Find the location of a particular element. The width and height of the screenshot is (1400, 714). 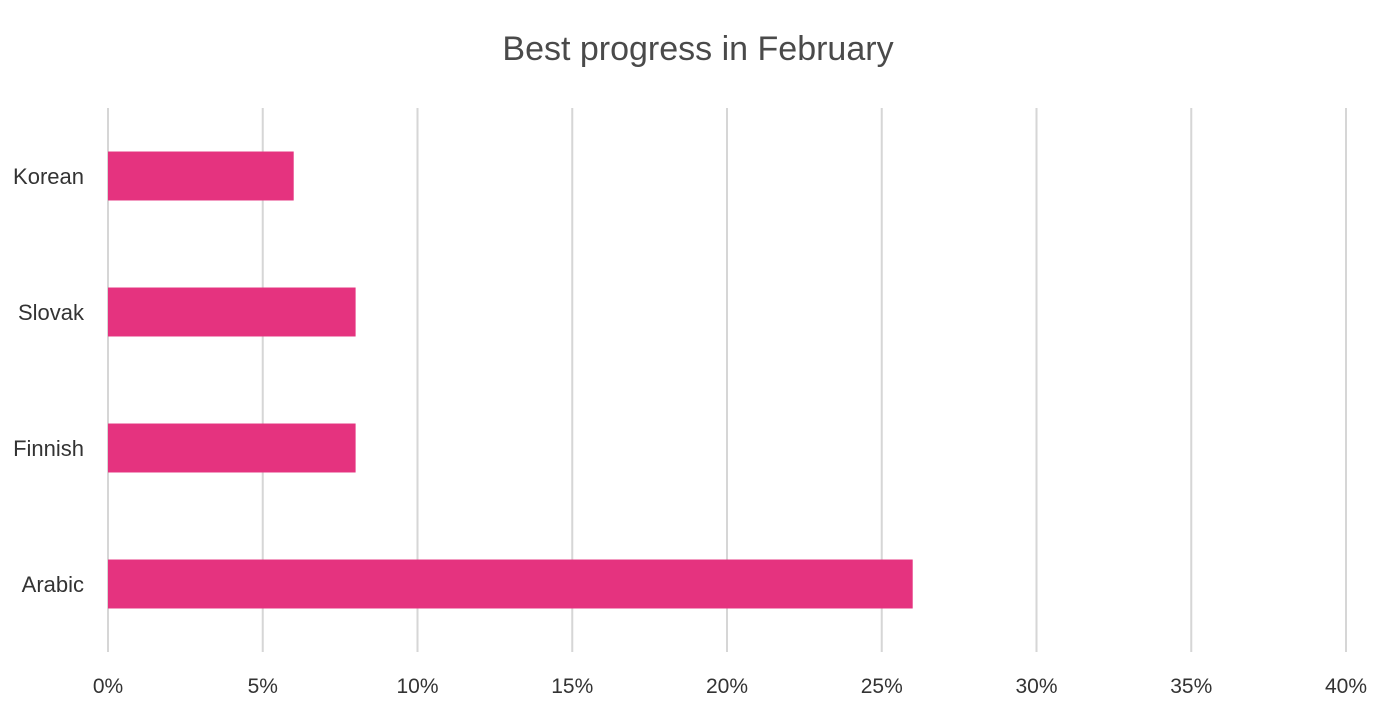

x-tick-label: 35% is located at coordinates (1191, 686).